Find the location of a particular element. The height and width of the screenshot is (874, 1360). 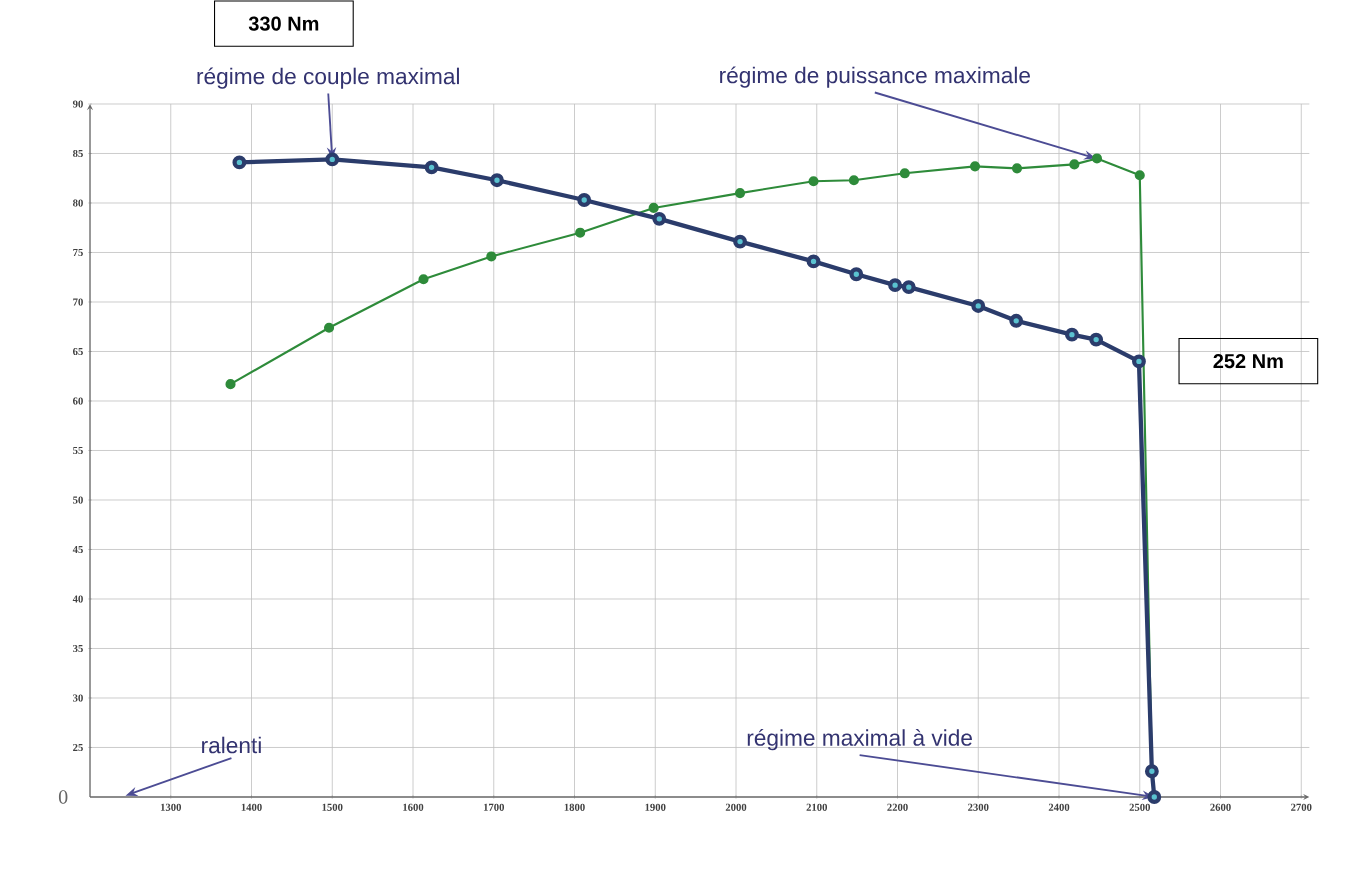

y-tick-label: 90 is located at coordinates (77, 104).